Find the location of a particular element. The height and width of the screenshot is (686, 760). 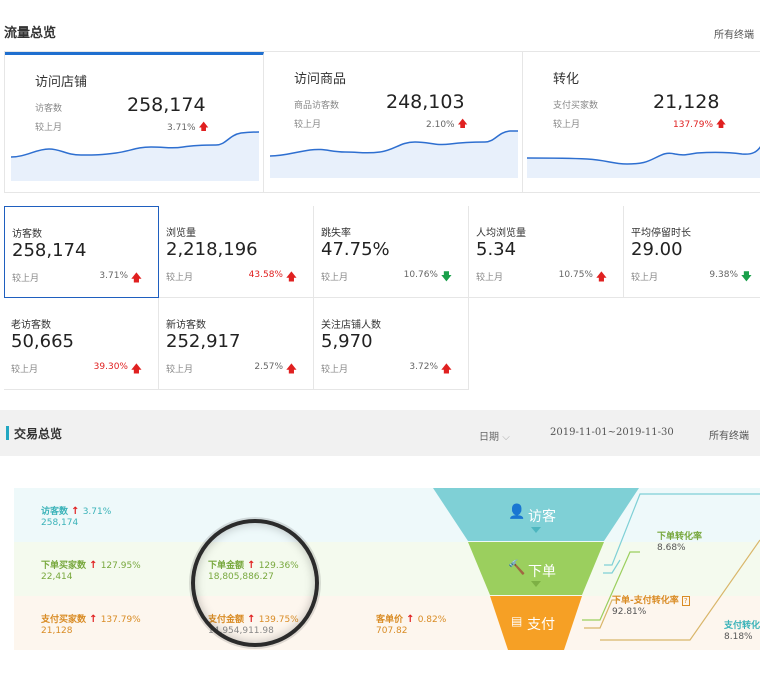

metric-visitors: 访客数 258,174 较上月 3.71% 🡅 is located at coordinates (81, 252).